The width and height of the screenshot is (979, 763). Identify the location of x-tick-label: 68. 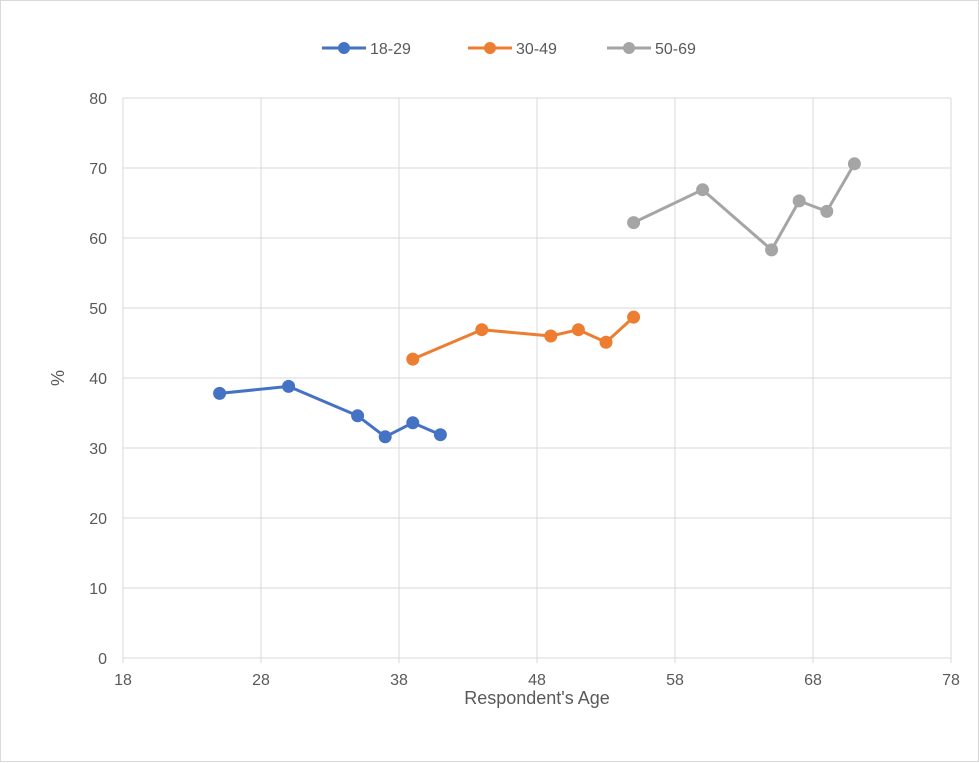
(813, 680).